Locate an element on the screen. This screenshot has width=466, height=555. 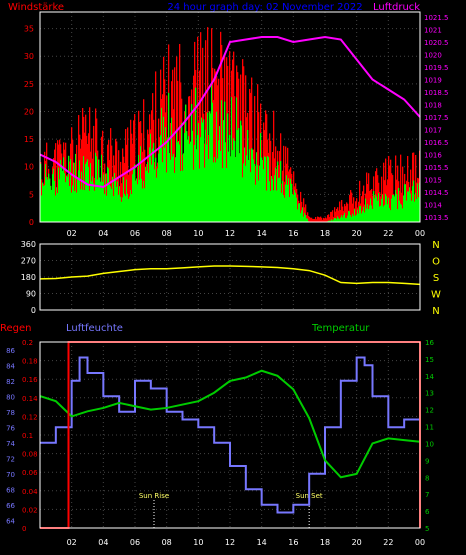
rain-series-label: Regen is located at coordinates (16, 328).